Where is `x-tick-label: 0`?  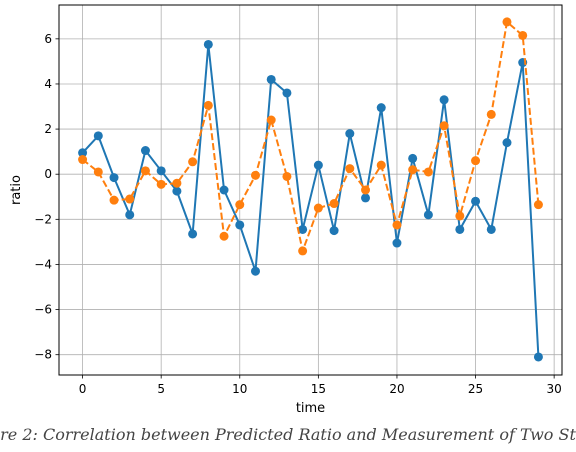 x-tick-label: 0 is located at coordinates (83, 389).